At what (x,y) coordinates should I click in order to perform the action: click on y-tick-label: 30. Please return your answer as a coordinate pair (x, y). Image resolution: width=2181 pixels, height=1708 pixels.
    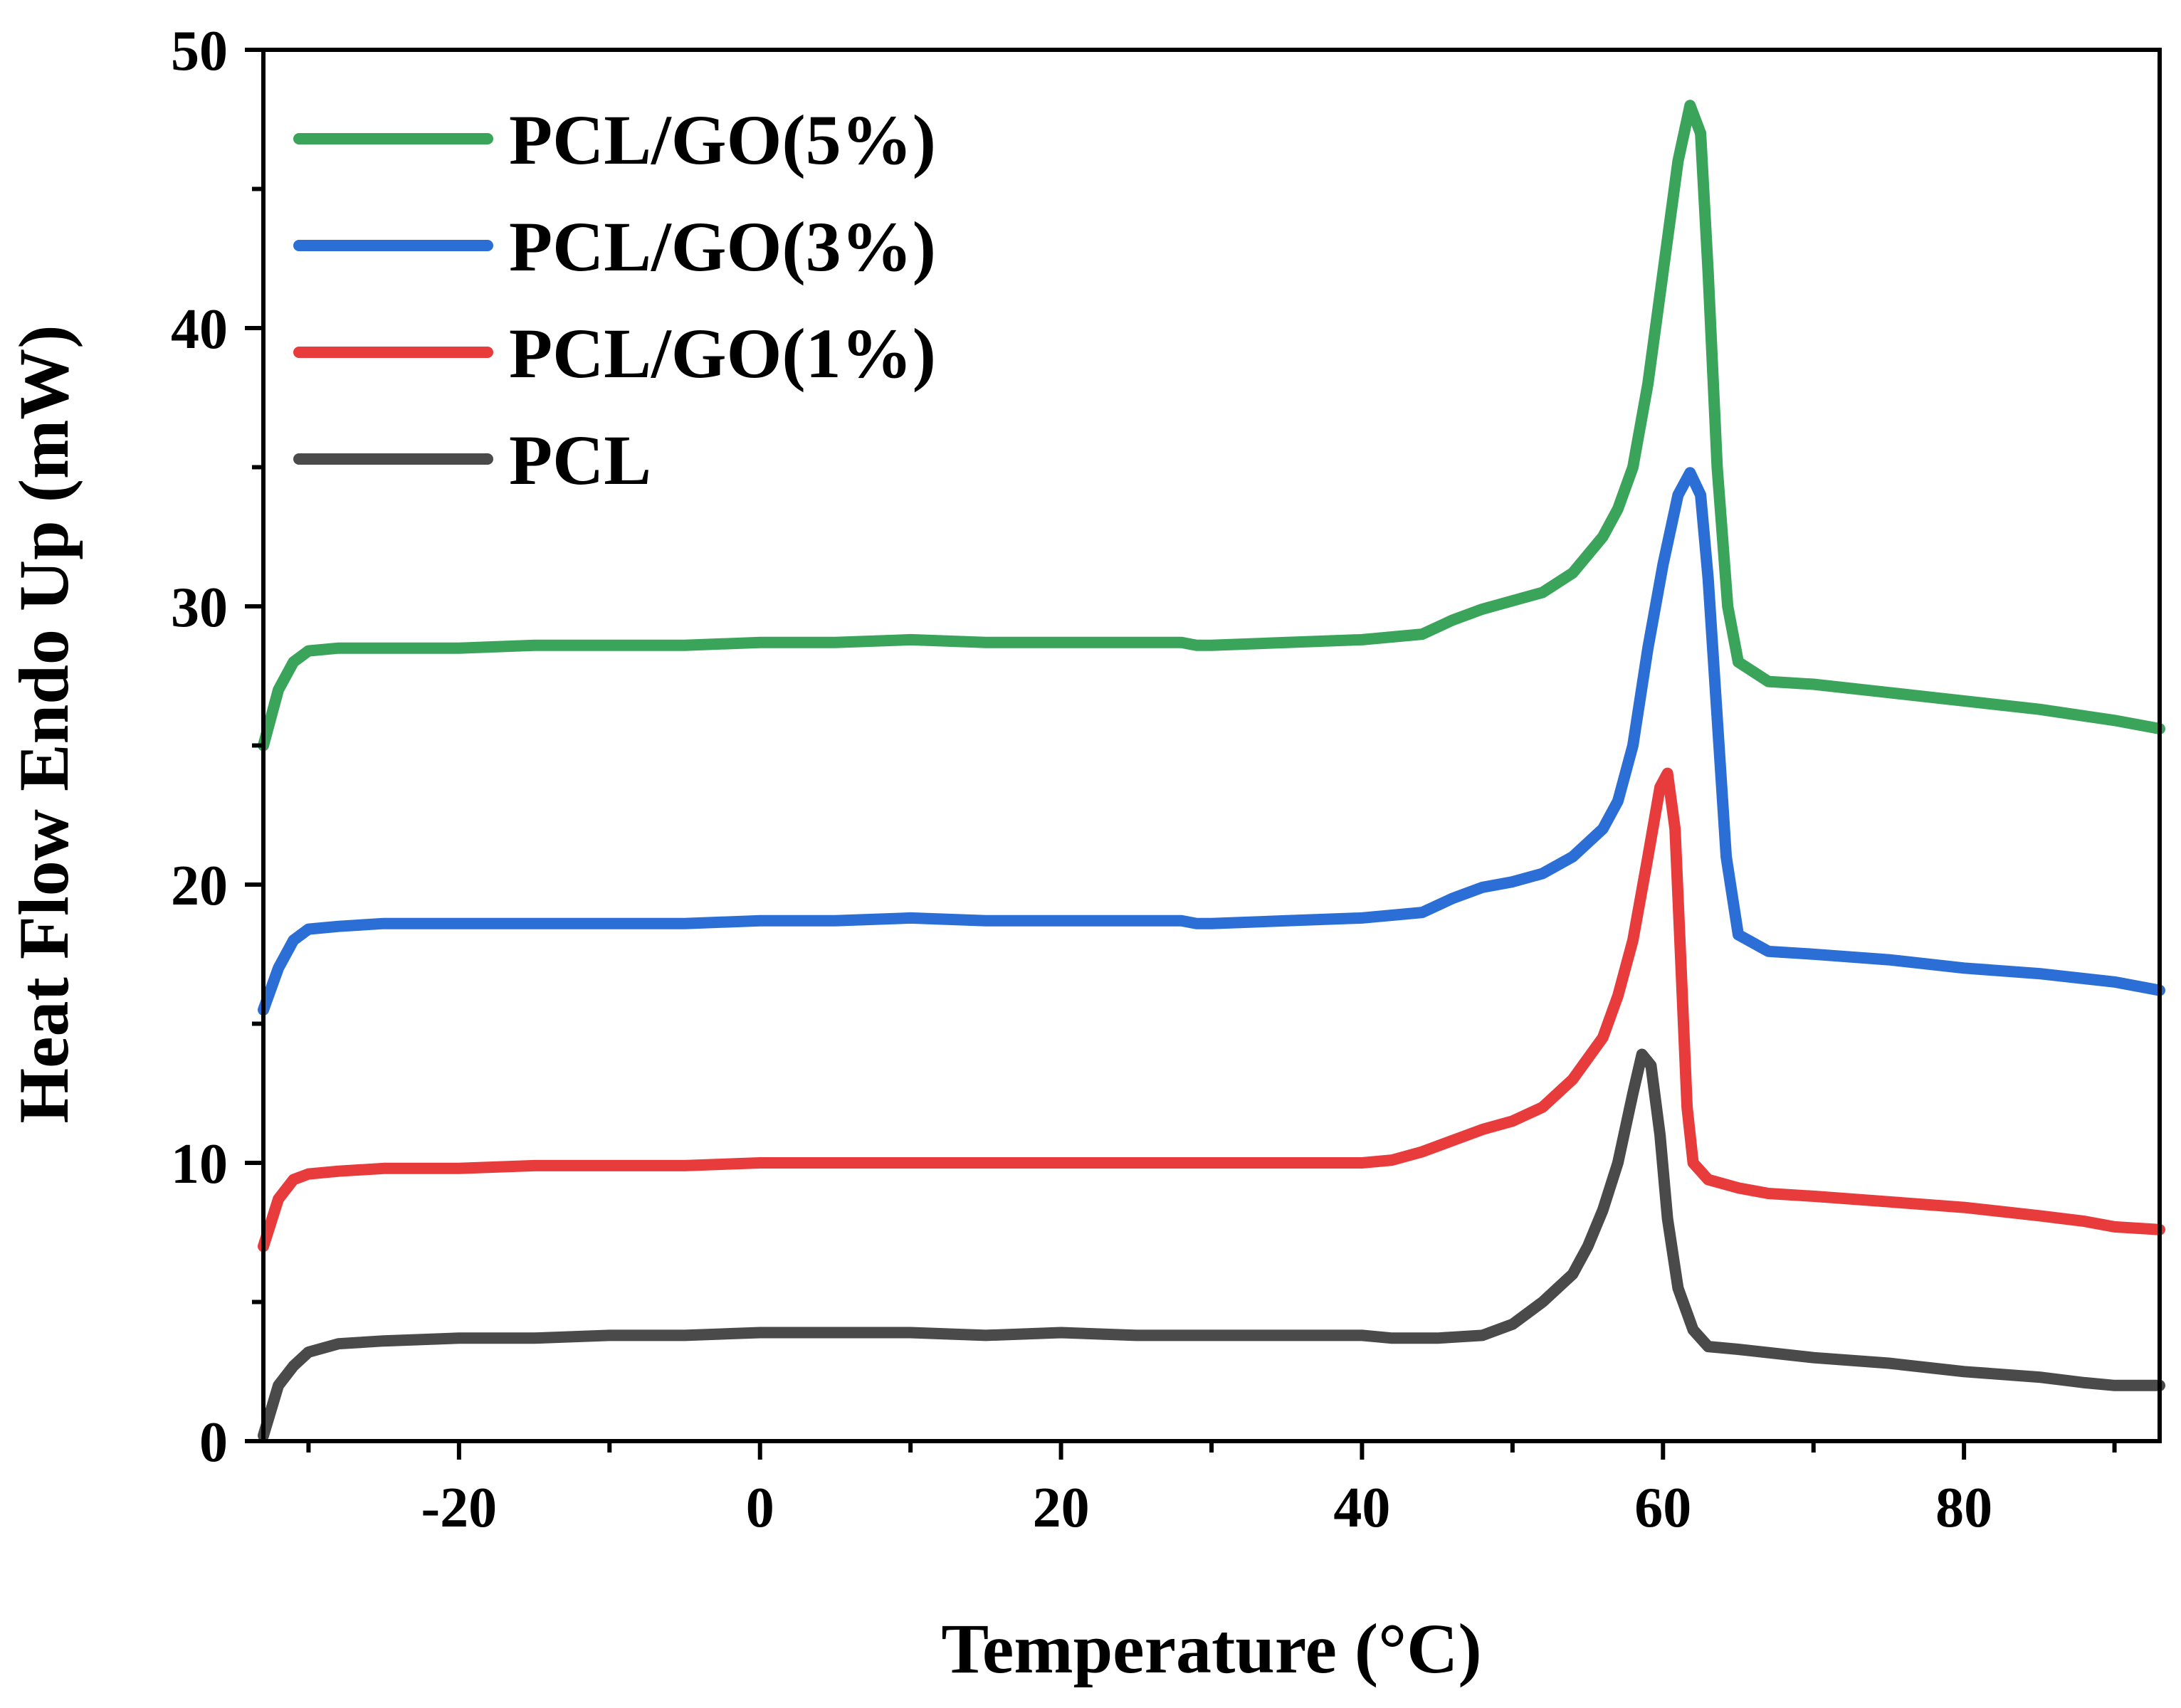
    Looking at the image, I should click on (200, 607).